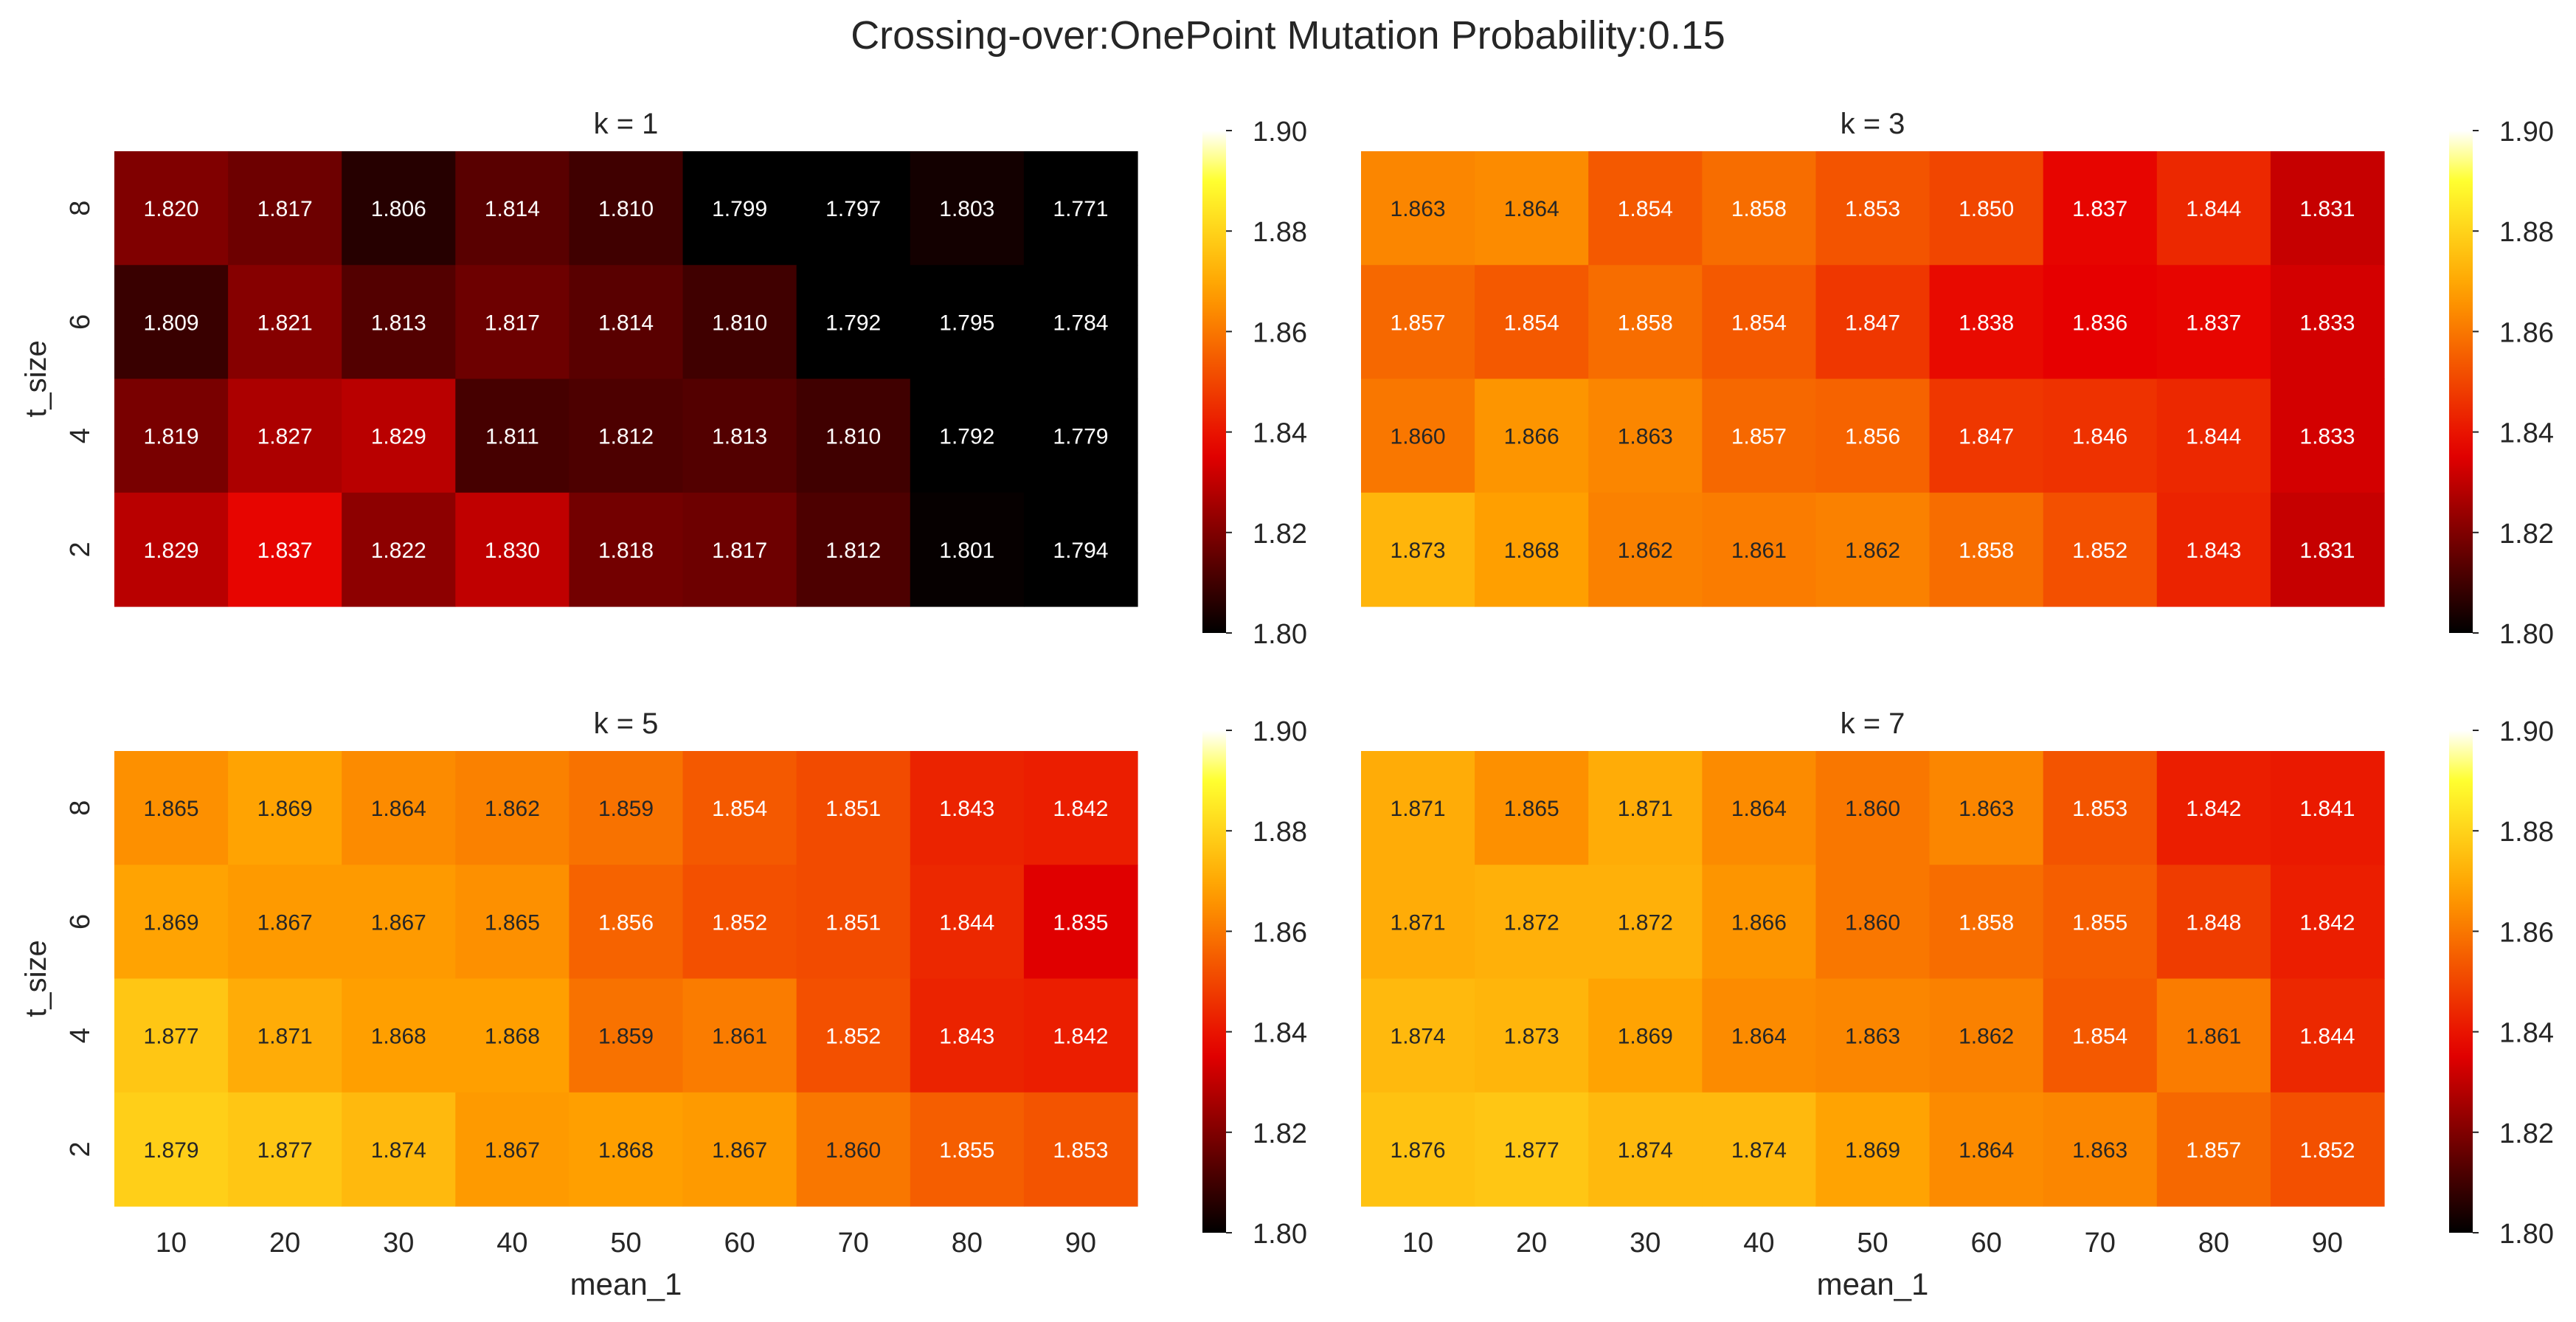  Describe the element at coordinates (513, 1150) in the screenshot. I see `cell-value-label: 1.867` at that location.